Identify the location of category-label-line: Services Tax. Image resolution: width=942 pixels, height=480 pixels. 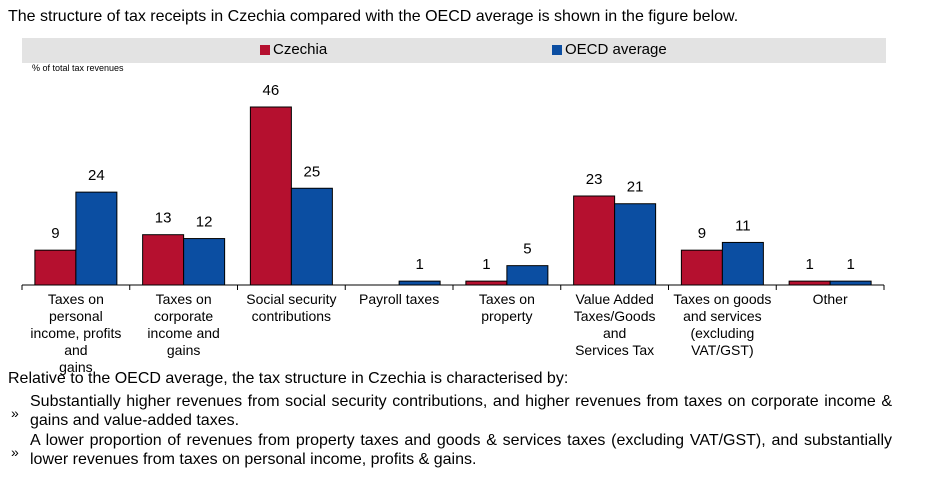
(615, 350).